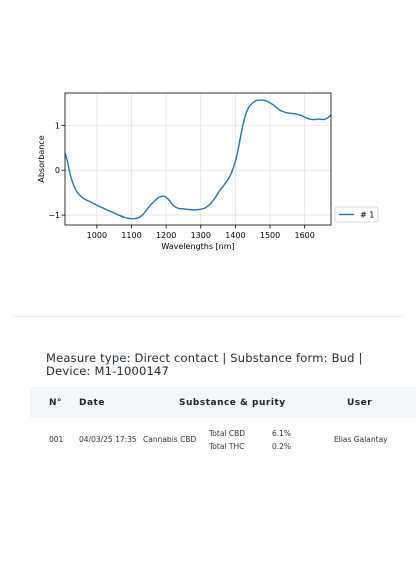  Describe the element at coordinates (227, 446) in the screenshot. I see `purity-label-thc: Total THC` at that location.